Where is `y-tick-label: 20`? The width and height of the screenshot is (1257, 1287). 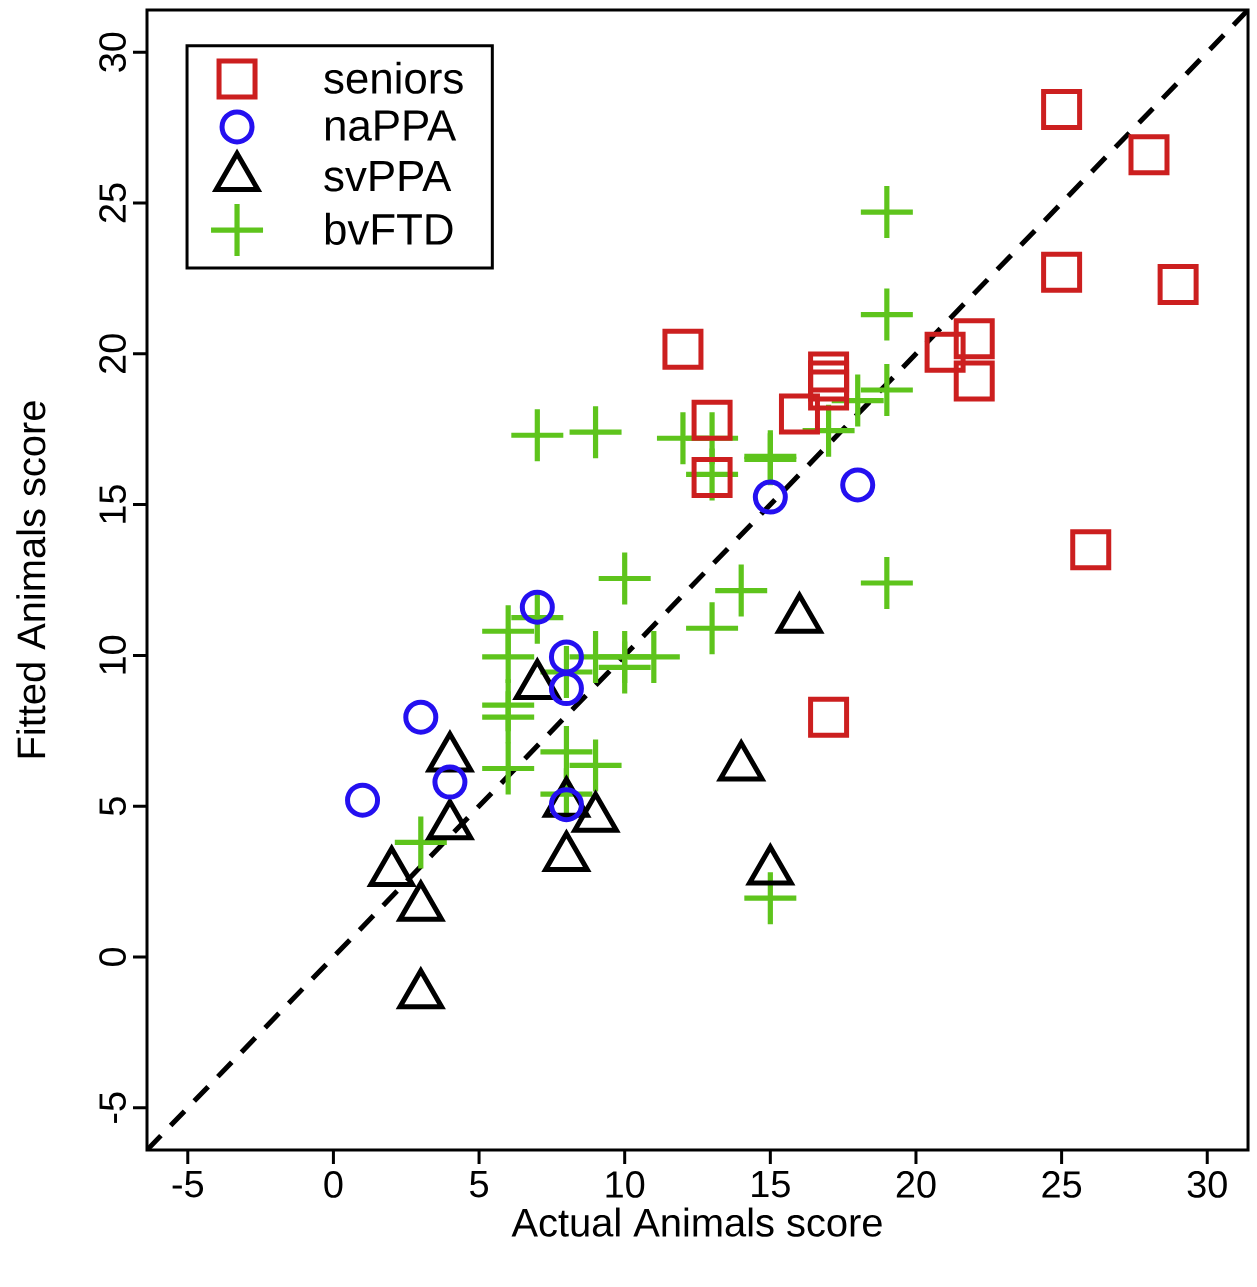 y-tick-label: 20 is located at coordinates (112, 353).